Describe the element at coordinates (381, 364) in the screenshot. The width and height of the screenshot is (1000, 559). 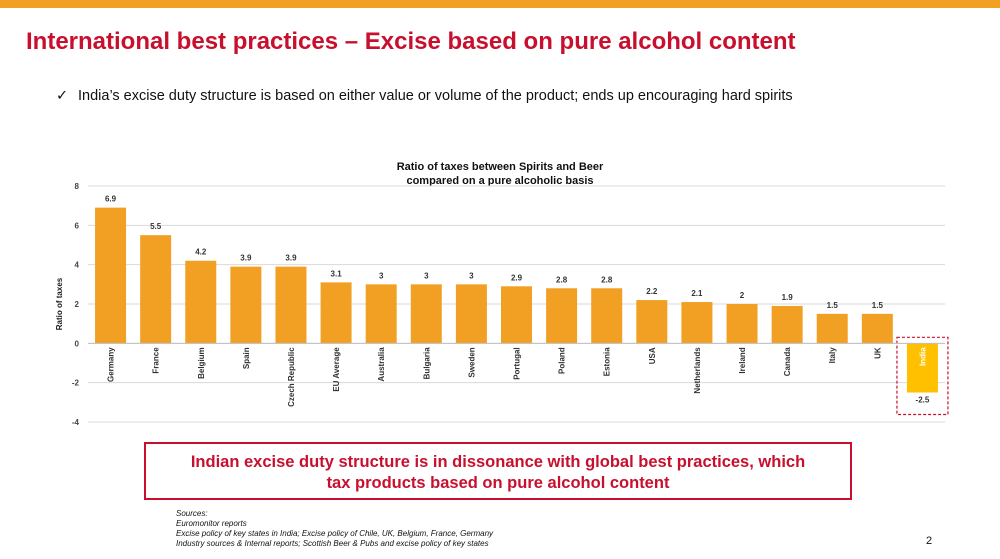
I see `category-label: Australia` at that location.